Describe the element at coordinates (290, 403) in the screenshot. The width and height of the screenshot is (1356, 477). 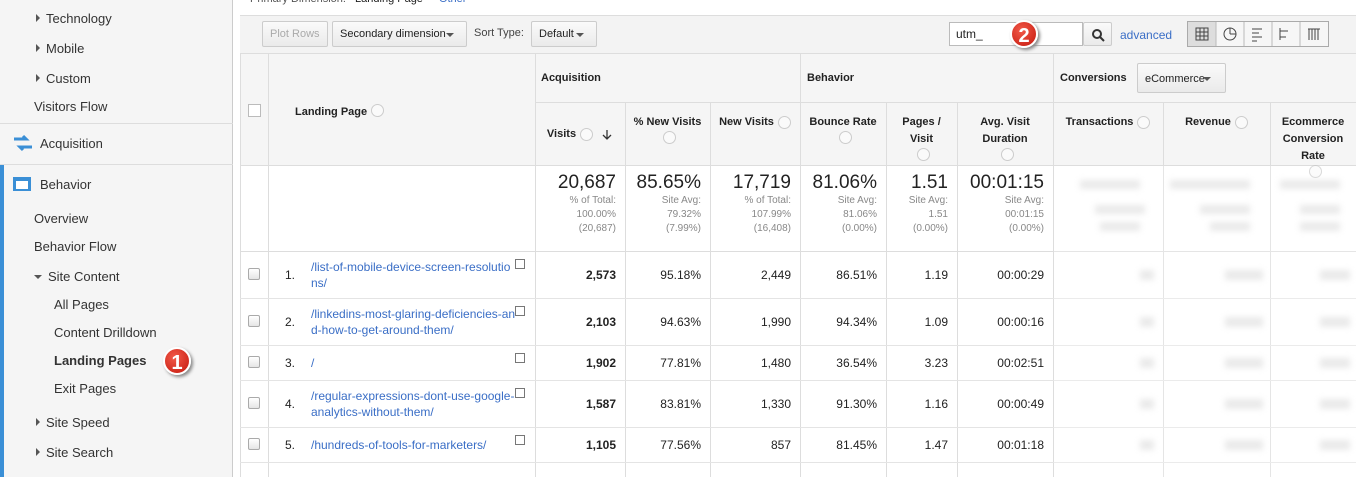
I see `row-index: 4.` at that location.